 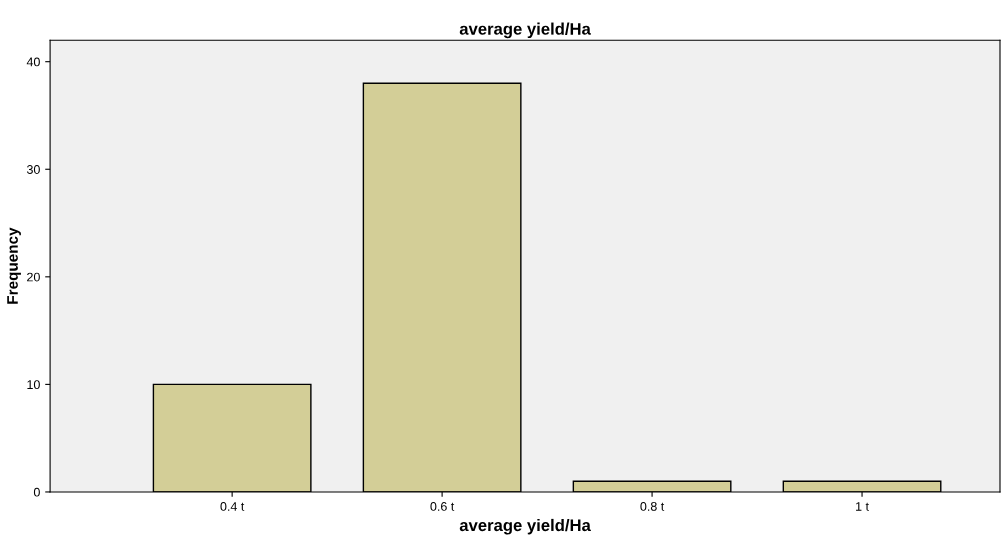 I want to click on x-tick-label: 0.8 t, so click(x=652, y=506).